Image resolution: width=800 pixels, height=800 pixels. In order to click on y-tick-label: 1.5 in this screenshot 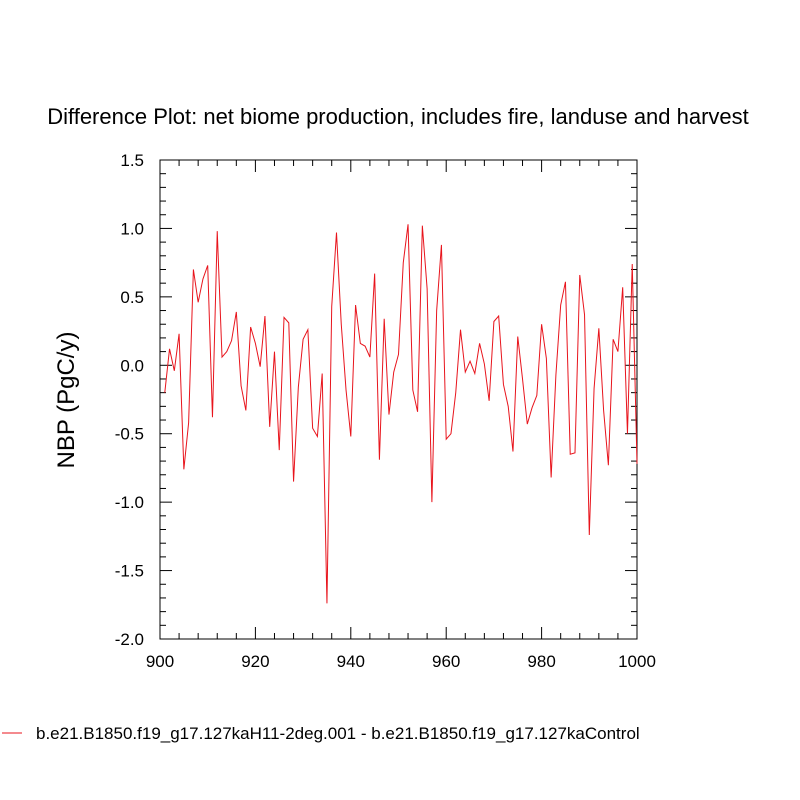, I will do `click(132, 160)`.